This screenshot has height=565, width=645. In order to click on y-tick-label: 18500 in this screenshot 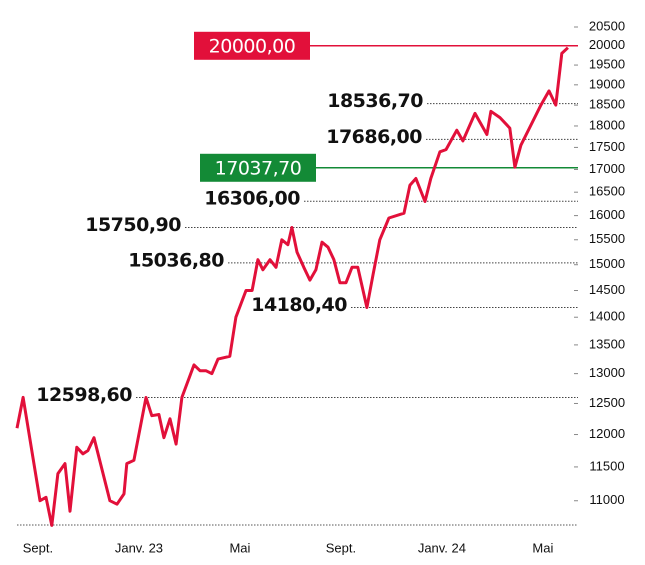, I will do `click(607, 104)`.